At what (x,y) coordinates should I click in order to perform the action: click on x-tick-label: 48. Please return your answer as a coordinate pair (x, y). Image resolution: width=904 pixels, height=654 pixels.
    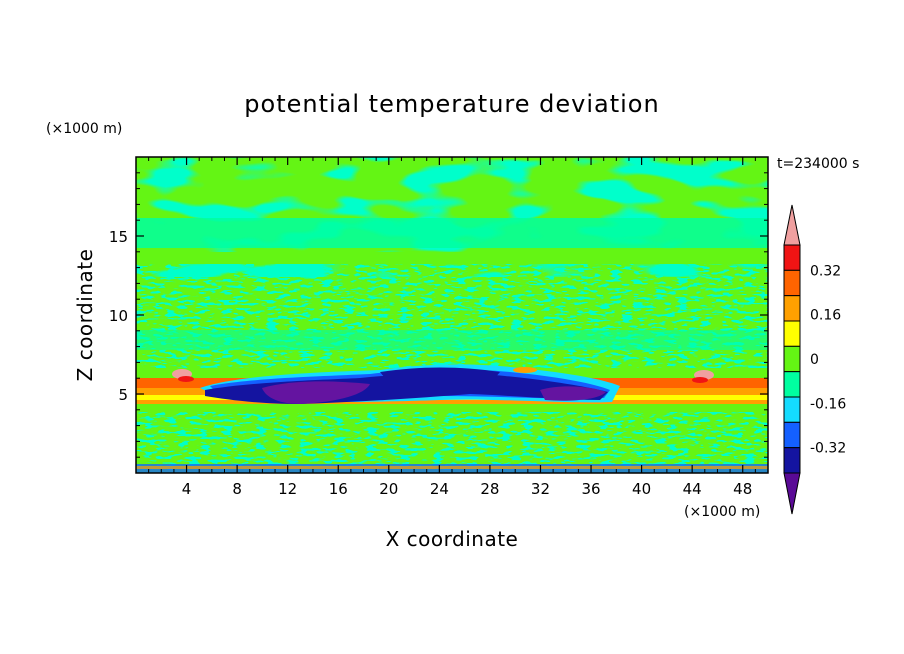
    Looking at the image, I should click on (742, 489).